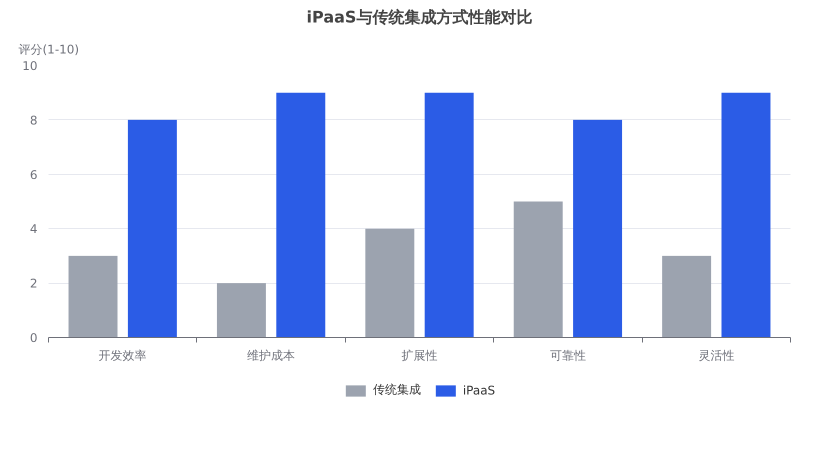 The width and height of the screenshot is (830, 453). Describe the element at coordinates (479, 390) in the screenshot. I see `legend-label: iPaaS` at that location.